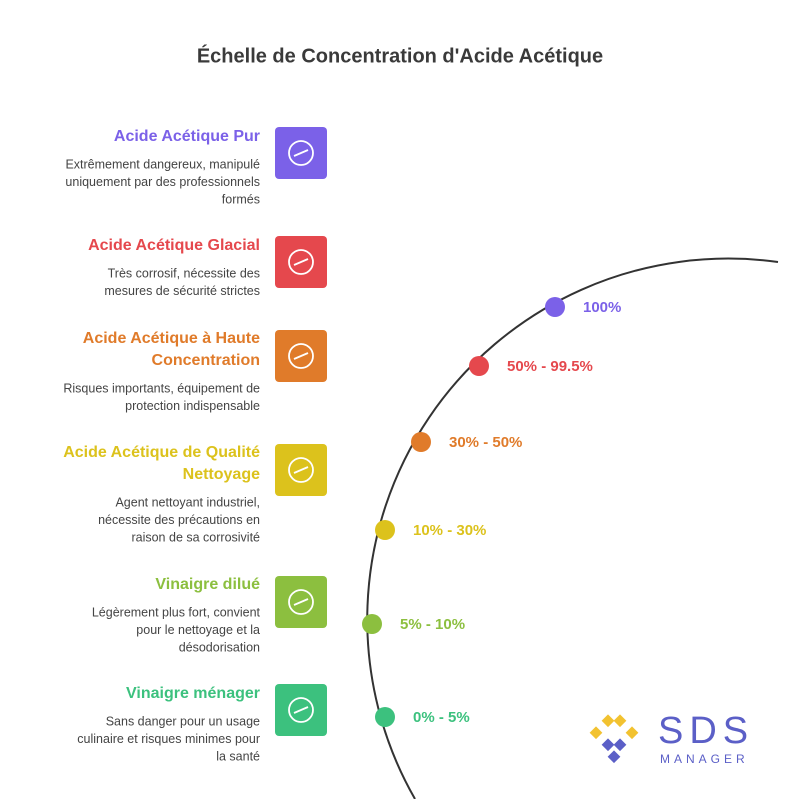  I want to click on logo: SDS MANAGER, so click(671, 738).